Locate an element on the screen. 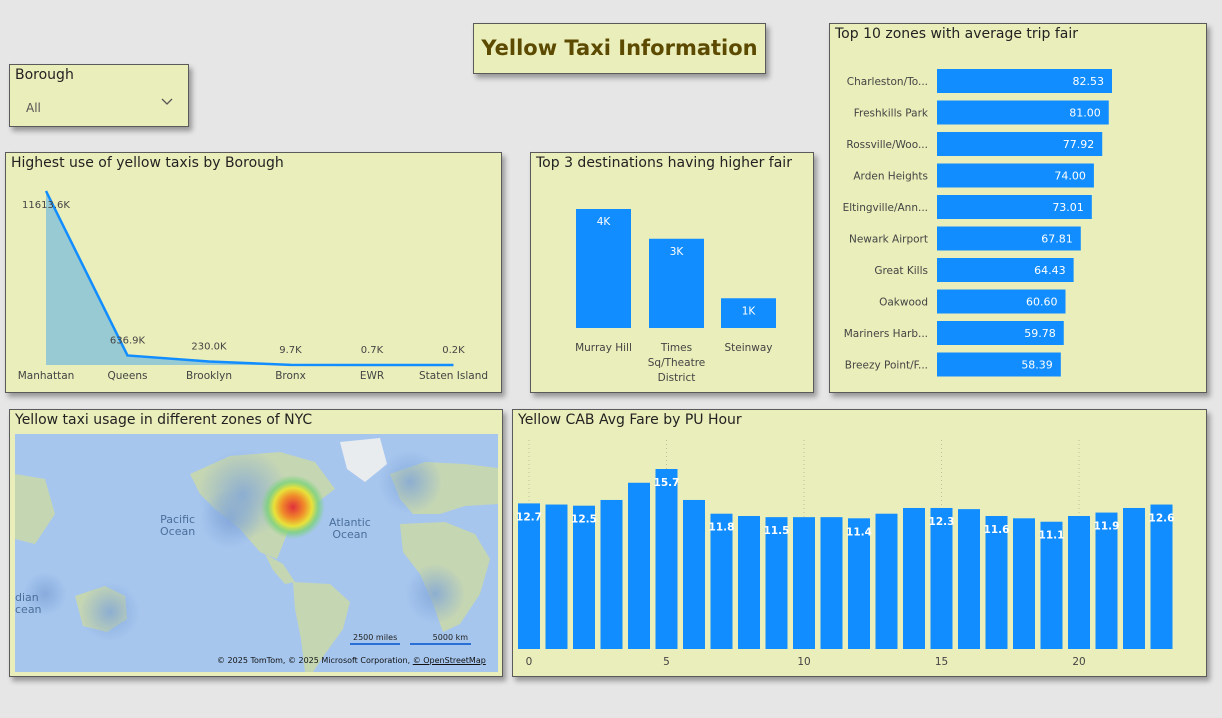 The image size is (1222, 718). data-label: 1K is located at coordinates (749, 311).